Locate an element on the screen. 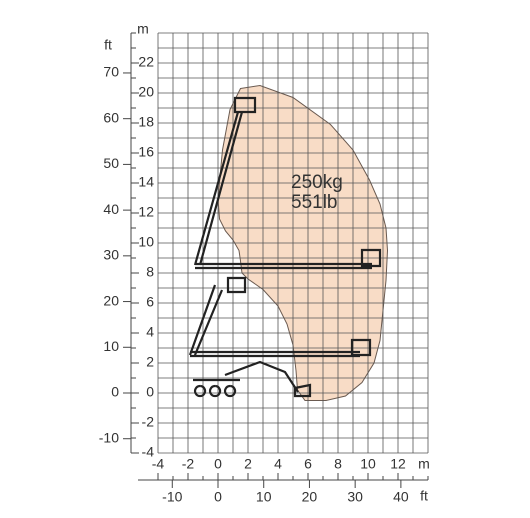 The image size is (530, 518). boom-low is located at coordinates (268, 379).